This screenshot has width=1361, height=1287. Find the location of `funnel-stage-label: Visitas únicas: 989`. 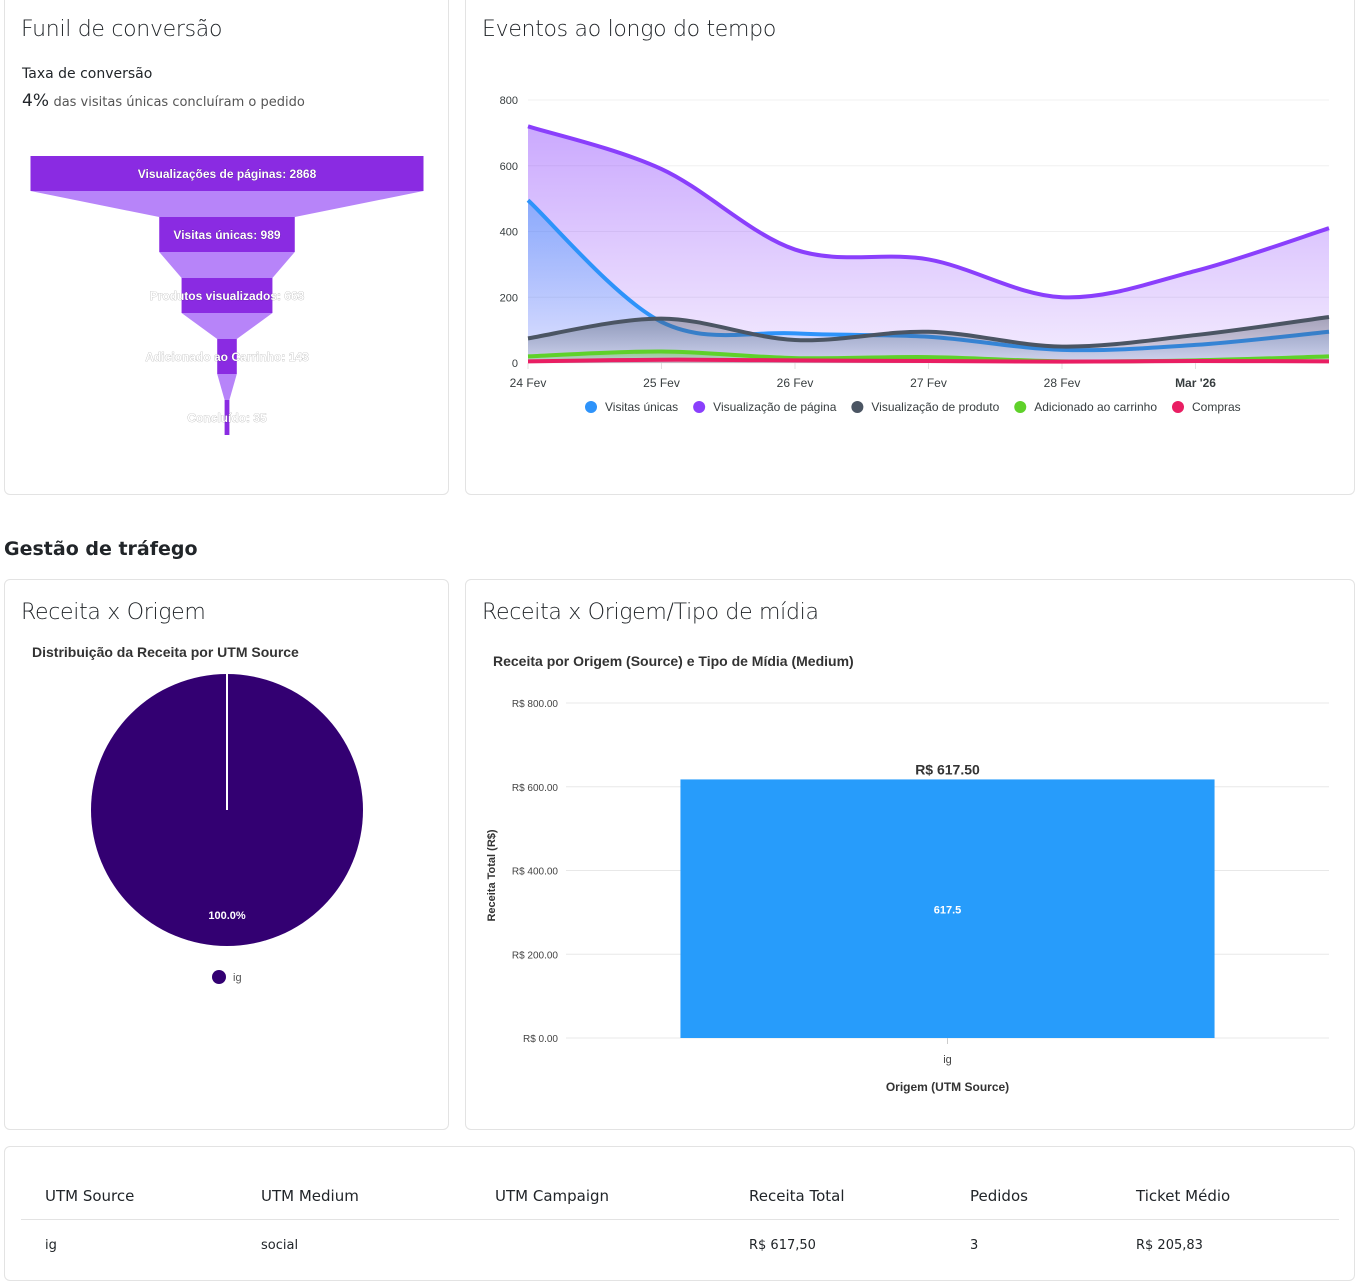

funnel-stage-label: Visitas únicas: 989 is located at coordinates (227, 235).